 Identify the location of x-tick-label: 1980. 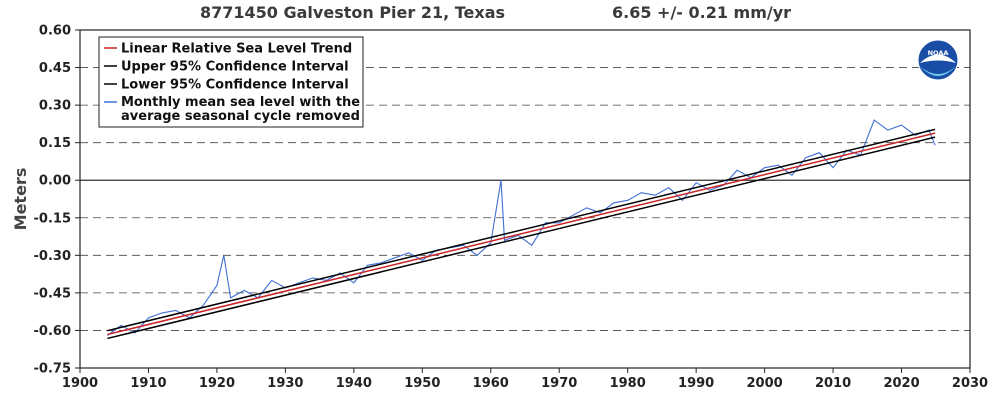
(628, 383).